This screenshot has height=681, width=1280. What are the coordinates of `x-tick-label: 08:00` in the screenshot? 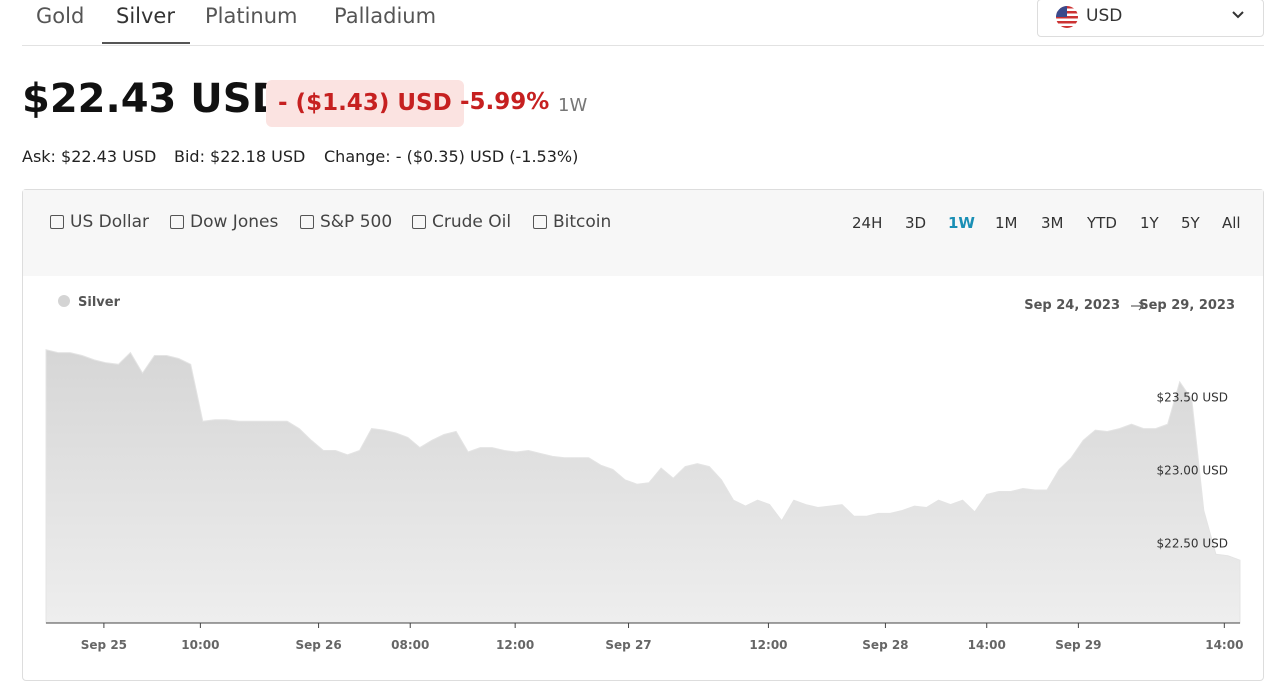 It's located at (410, 645).